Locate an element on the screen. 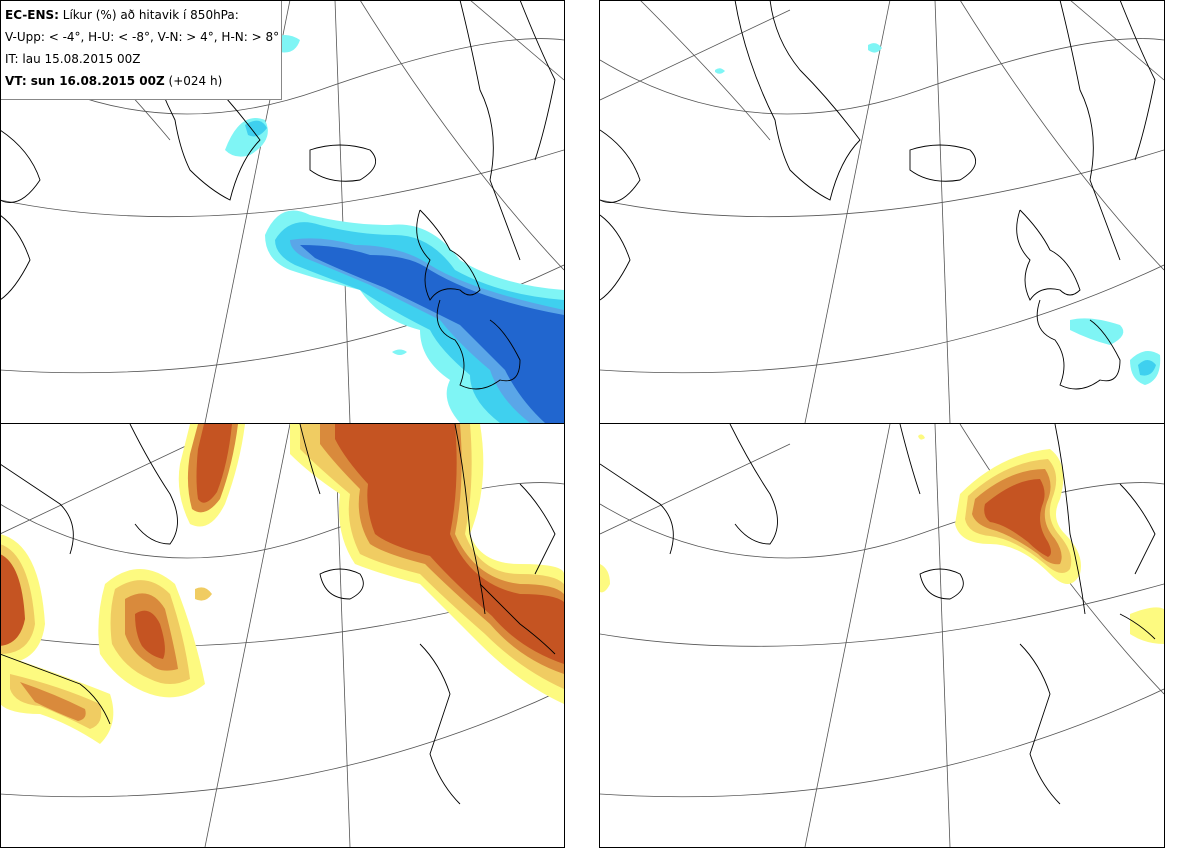  valid-time-line: VT: sun 16.08.2015 00Z (+024 h) is located at coordinates (140, 81).